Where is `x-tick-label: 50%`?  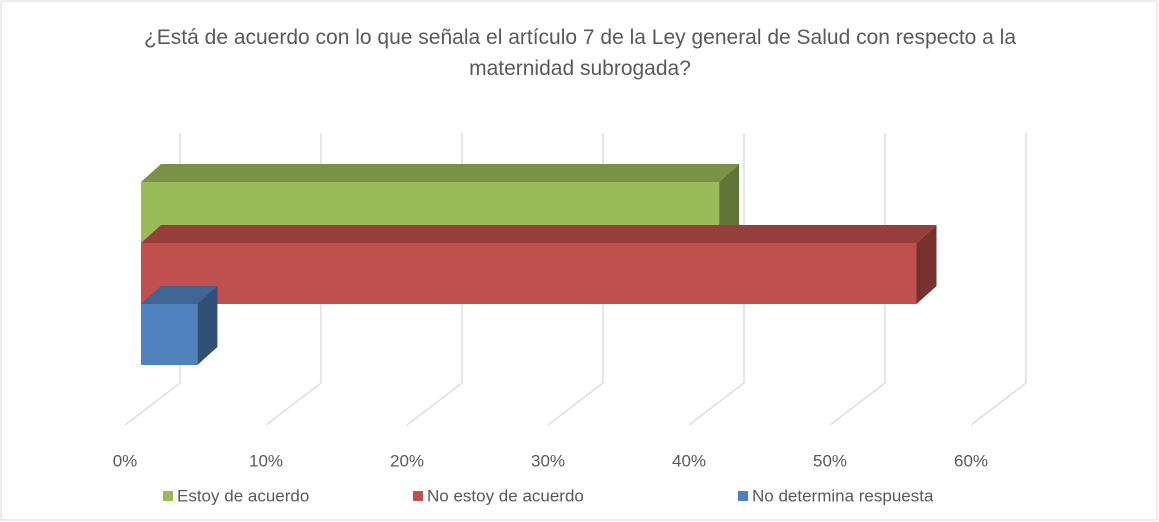 x-tick-label: 50% is located at coordinates (830, 460).